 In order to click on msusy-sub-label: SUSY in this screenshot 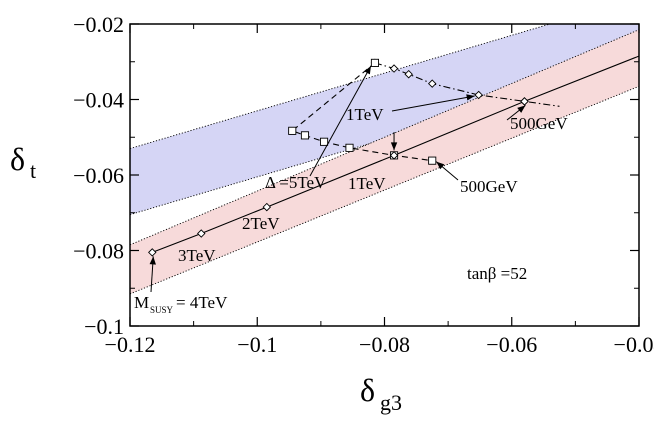, I will do `click(162, 310)`.